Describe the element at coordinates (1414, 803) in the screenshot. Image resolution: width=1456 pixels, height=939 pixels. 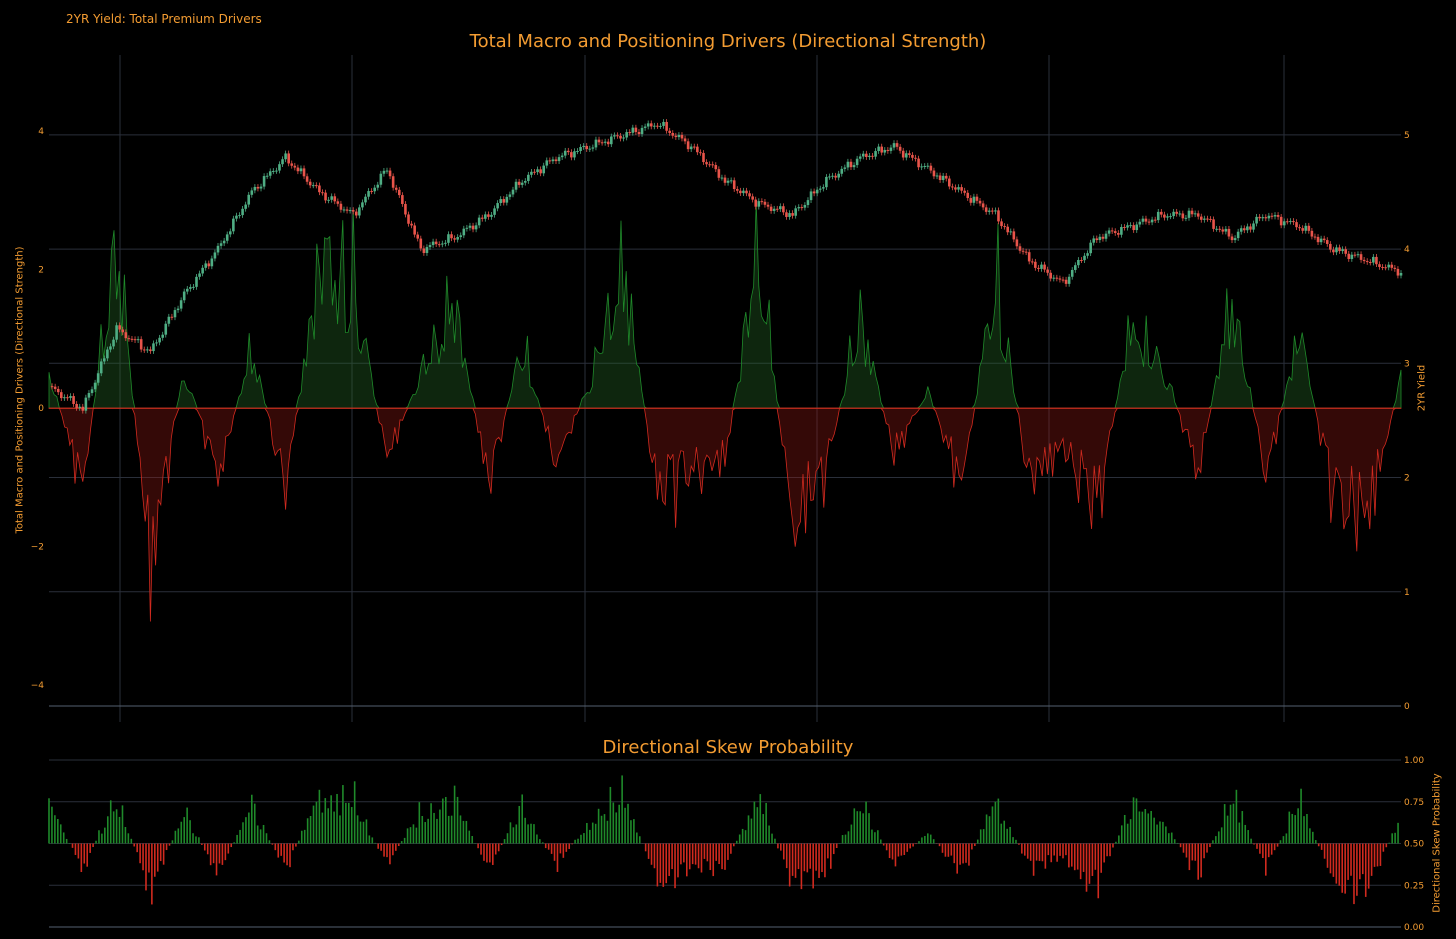
I see `skew-y-tick-label: 0.75` at that location.